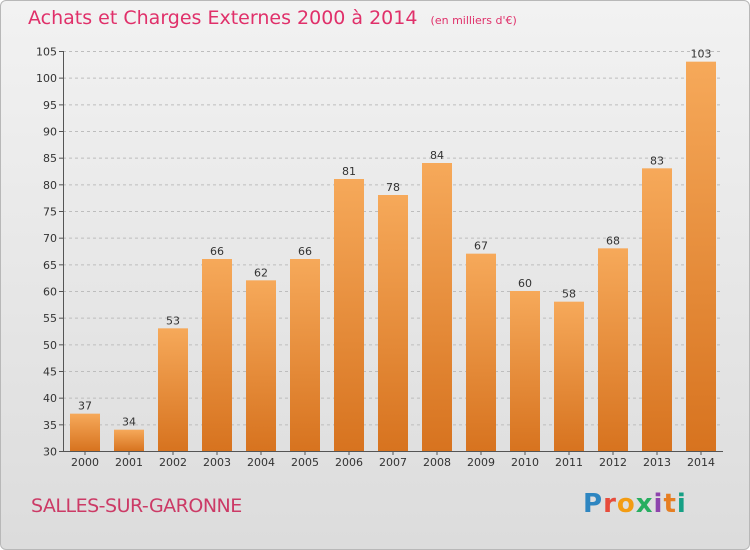  Describe the element at coordinates (393, 187) in the screenshot. I see `data-label: 78` at that location.